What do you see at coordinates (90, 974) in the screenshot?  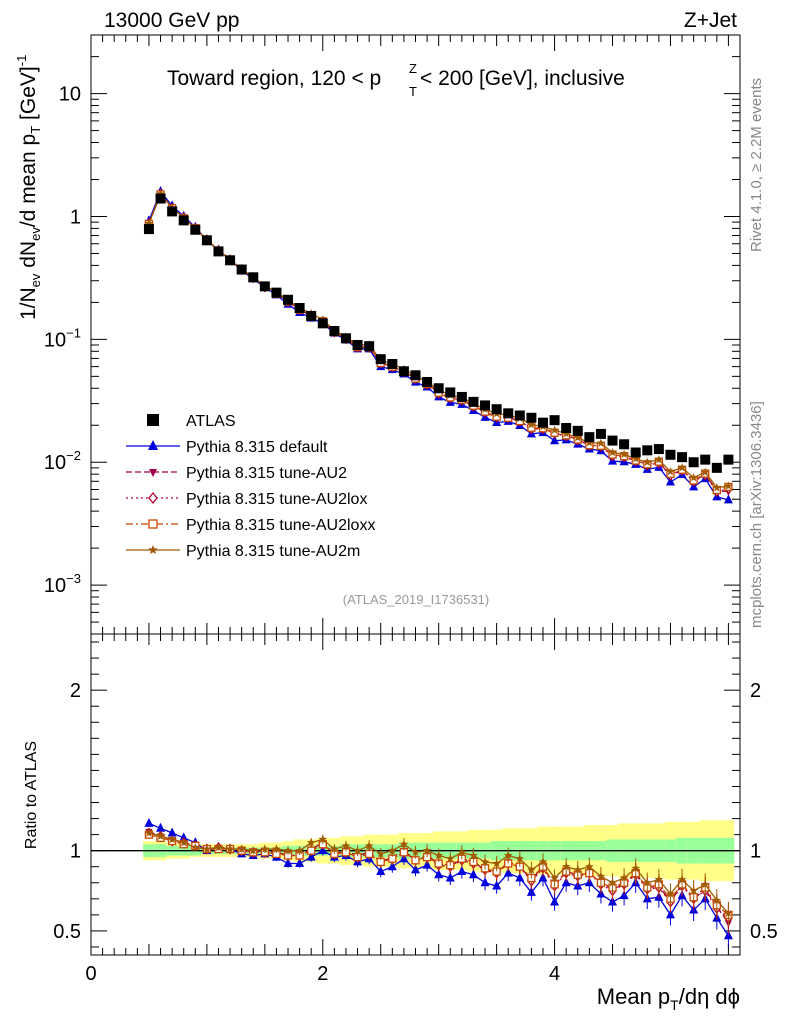 I see `ratio-xtick-label: 0` at bounding box center [90, 974].